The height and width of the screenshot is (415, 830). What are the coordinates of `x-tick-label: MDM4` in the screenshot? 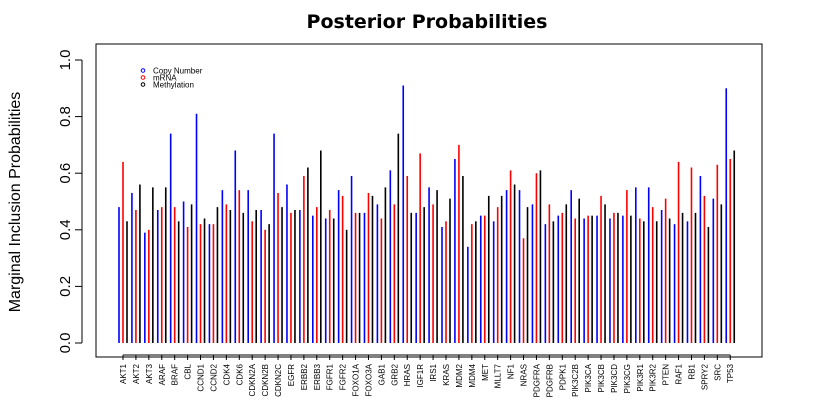 It's located at (472, 375).